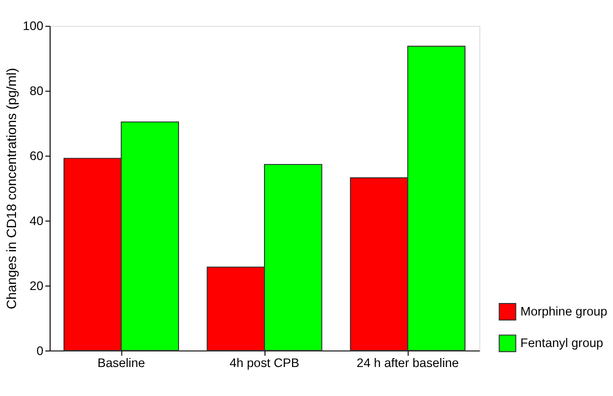 The image size is (613, 396). What do you see at coordinates (37, 91) in the screenshot?
I see `y-tick-label: 80` at bounding box center [37, 91].